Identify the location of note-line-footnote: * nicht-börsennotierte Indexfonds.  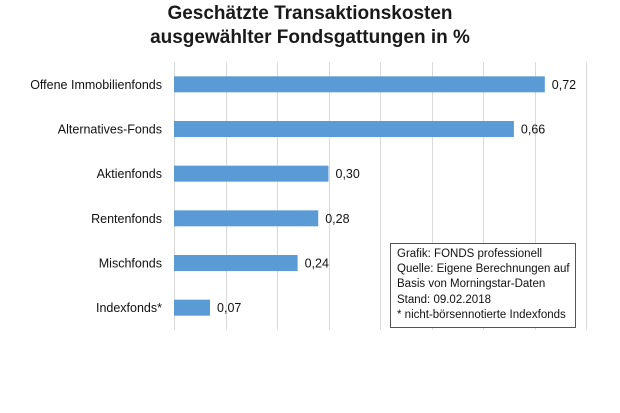
(481, 314).